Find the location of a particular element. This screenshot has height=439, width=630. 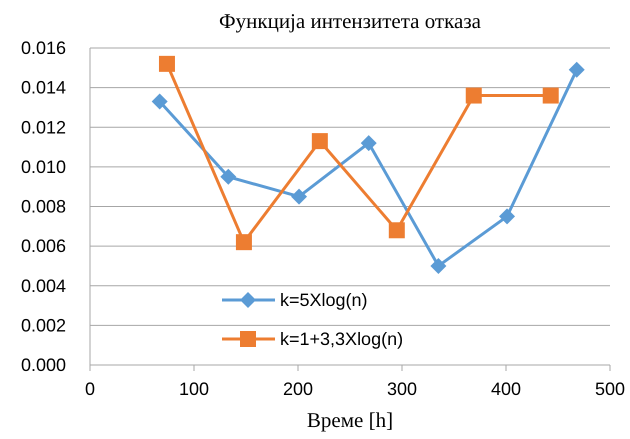

y-tick-label: 0.008 is located at coordinates (43, 206).